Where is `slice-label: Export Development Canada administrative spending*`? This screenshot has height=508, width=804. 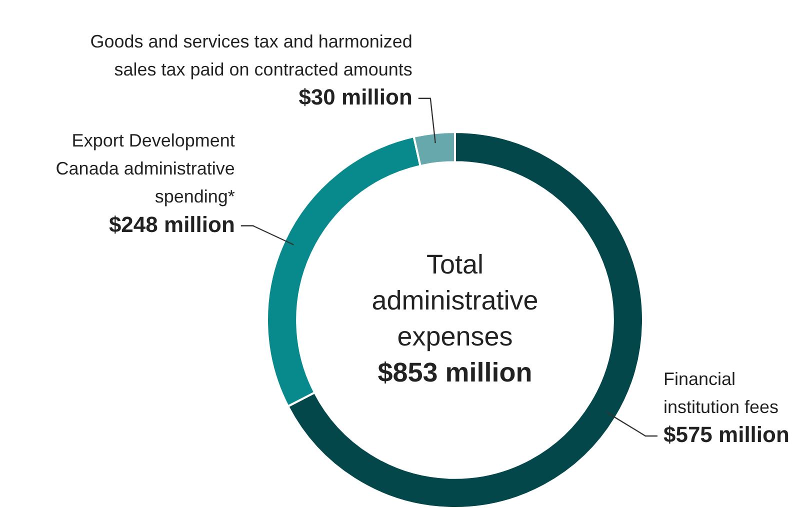 slice-label: Export Development Canada administrative spending* is located at coordinates (145, 168).